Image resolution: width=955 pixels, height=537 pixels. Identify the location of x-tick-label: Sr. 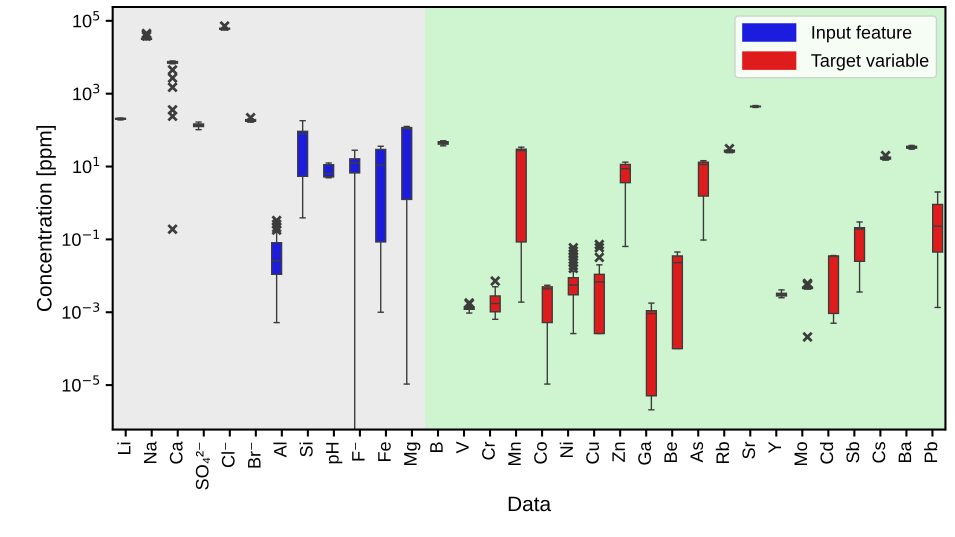
(749, 450).